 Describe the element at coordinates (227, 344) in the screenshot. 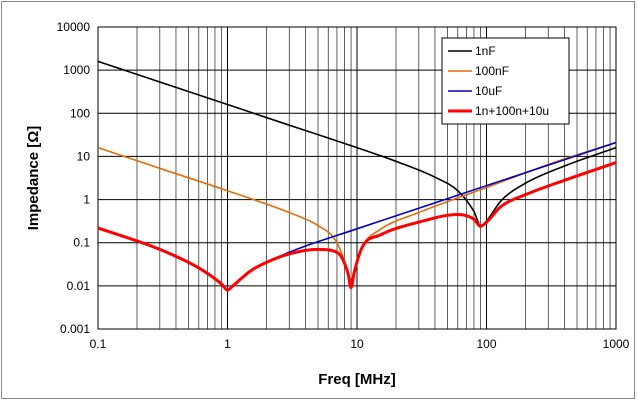

I see `x-tick-label: 1` at that location.